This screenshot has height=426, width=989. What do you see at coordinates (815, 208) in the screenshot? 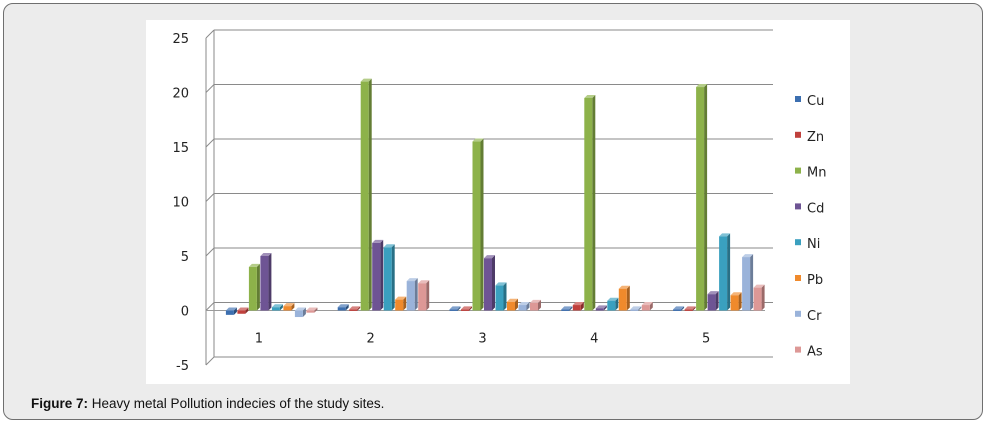
I see `legend-label: Cd` at bounding box center [815, 208].